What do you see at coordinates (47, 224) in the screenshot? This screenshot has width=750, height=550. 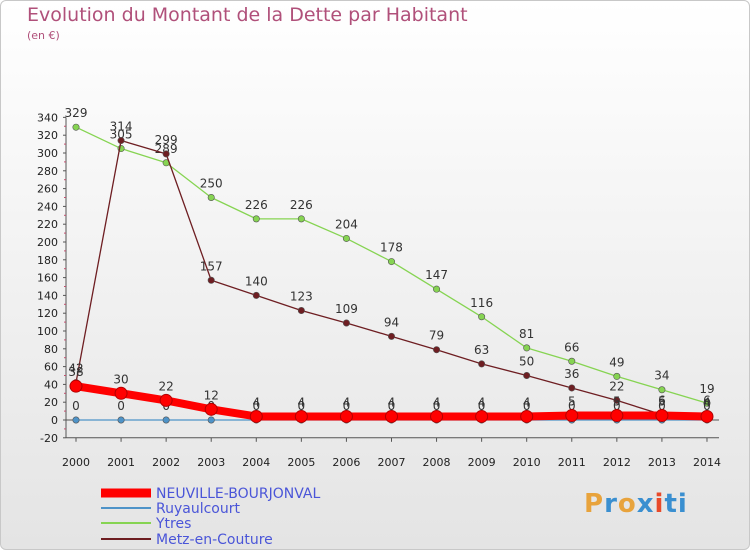 I see `y-tick-label: 220` at bounding box center [47, 224].